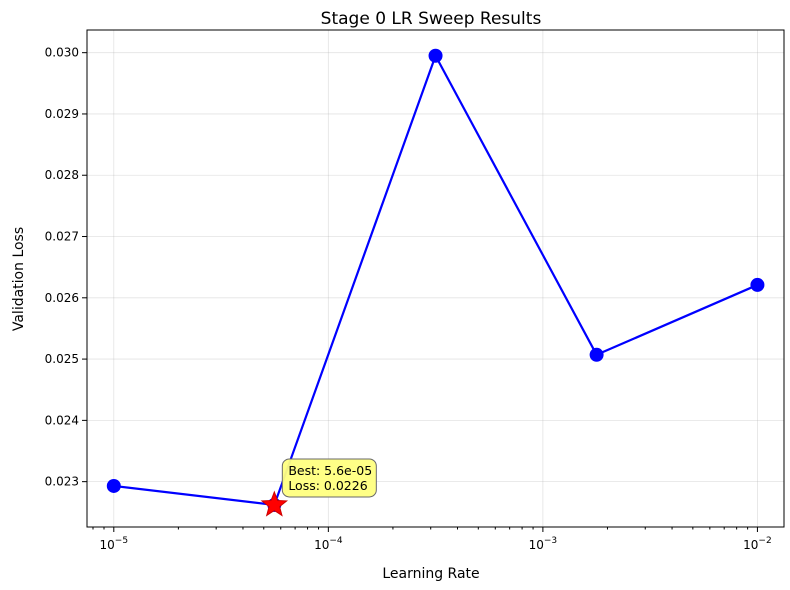 This screenshot has width=790, height=590. Describe the element at coordinates (764, 541) in the screenshot. I see `x-tick-exponent: −2` at that location.